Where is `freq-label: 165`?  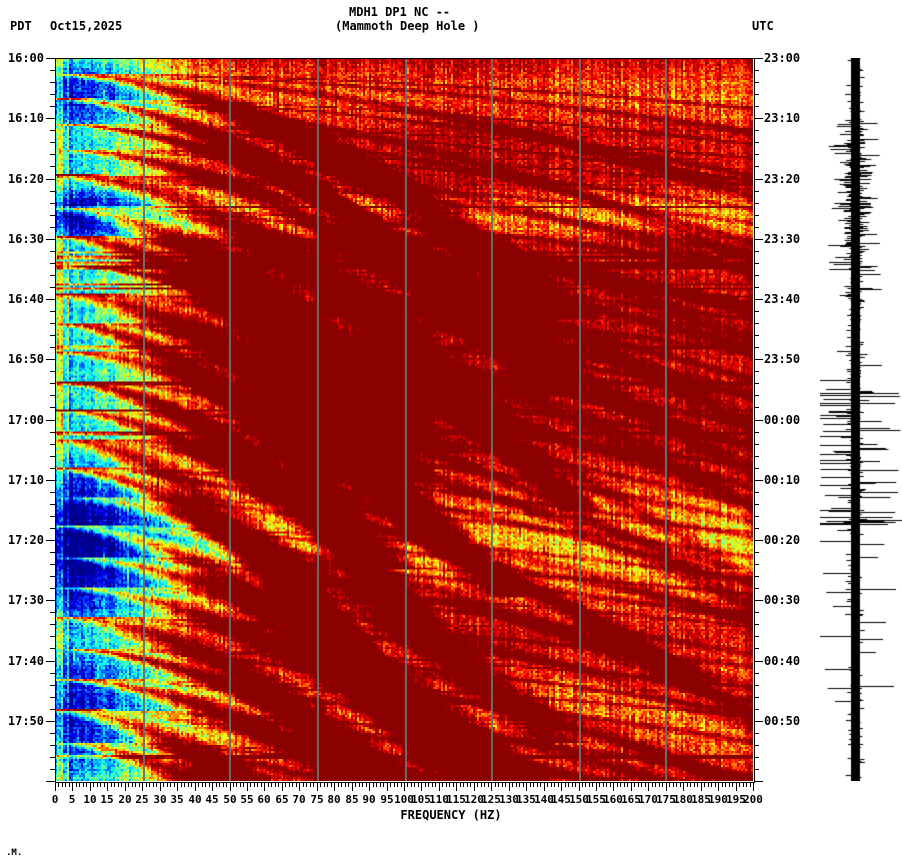
freq-label: 165 is located at coordinates (631, 799).